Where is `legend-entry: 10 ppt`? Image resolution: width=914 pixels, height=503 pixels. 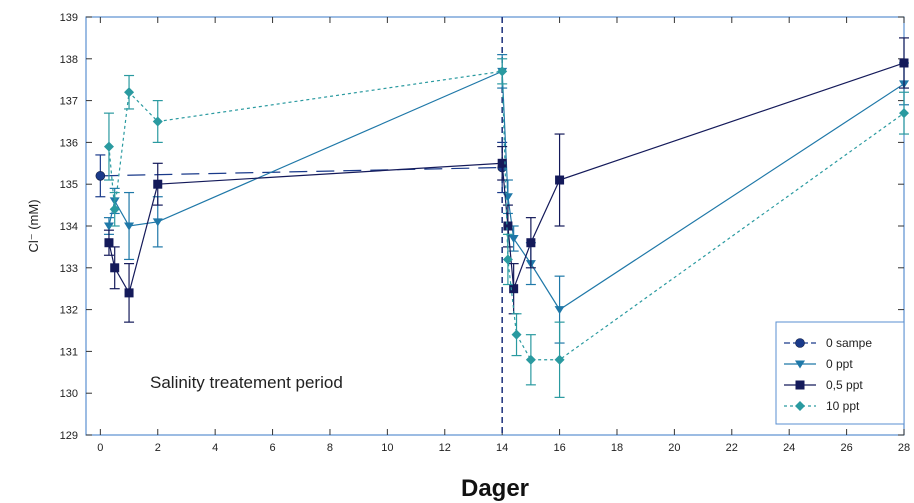
legend-entry: 10 ppt is located at coordinates (822, 406).